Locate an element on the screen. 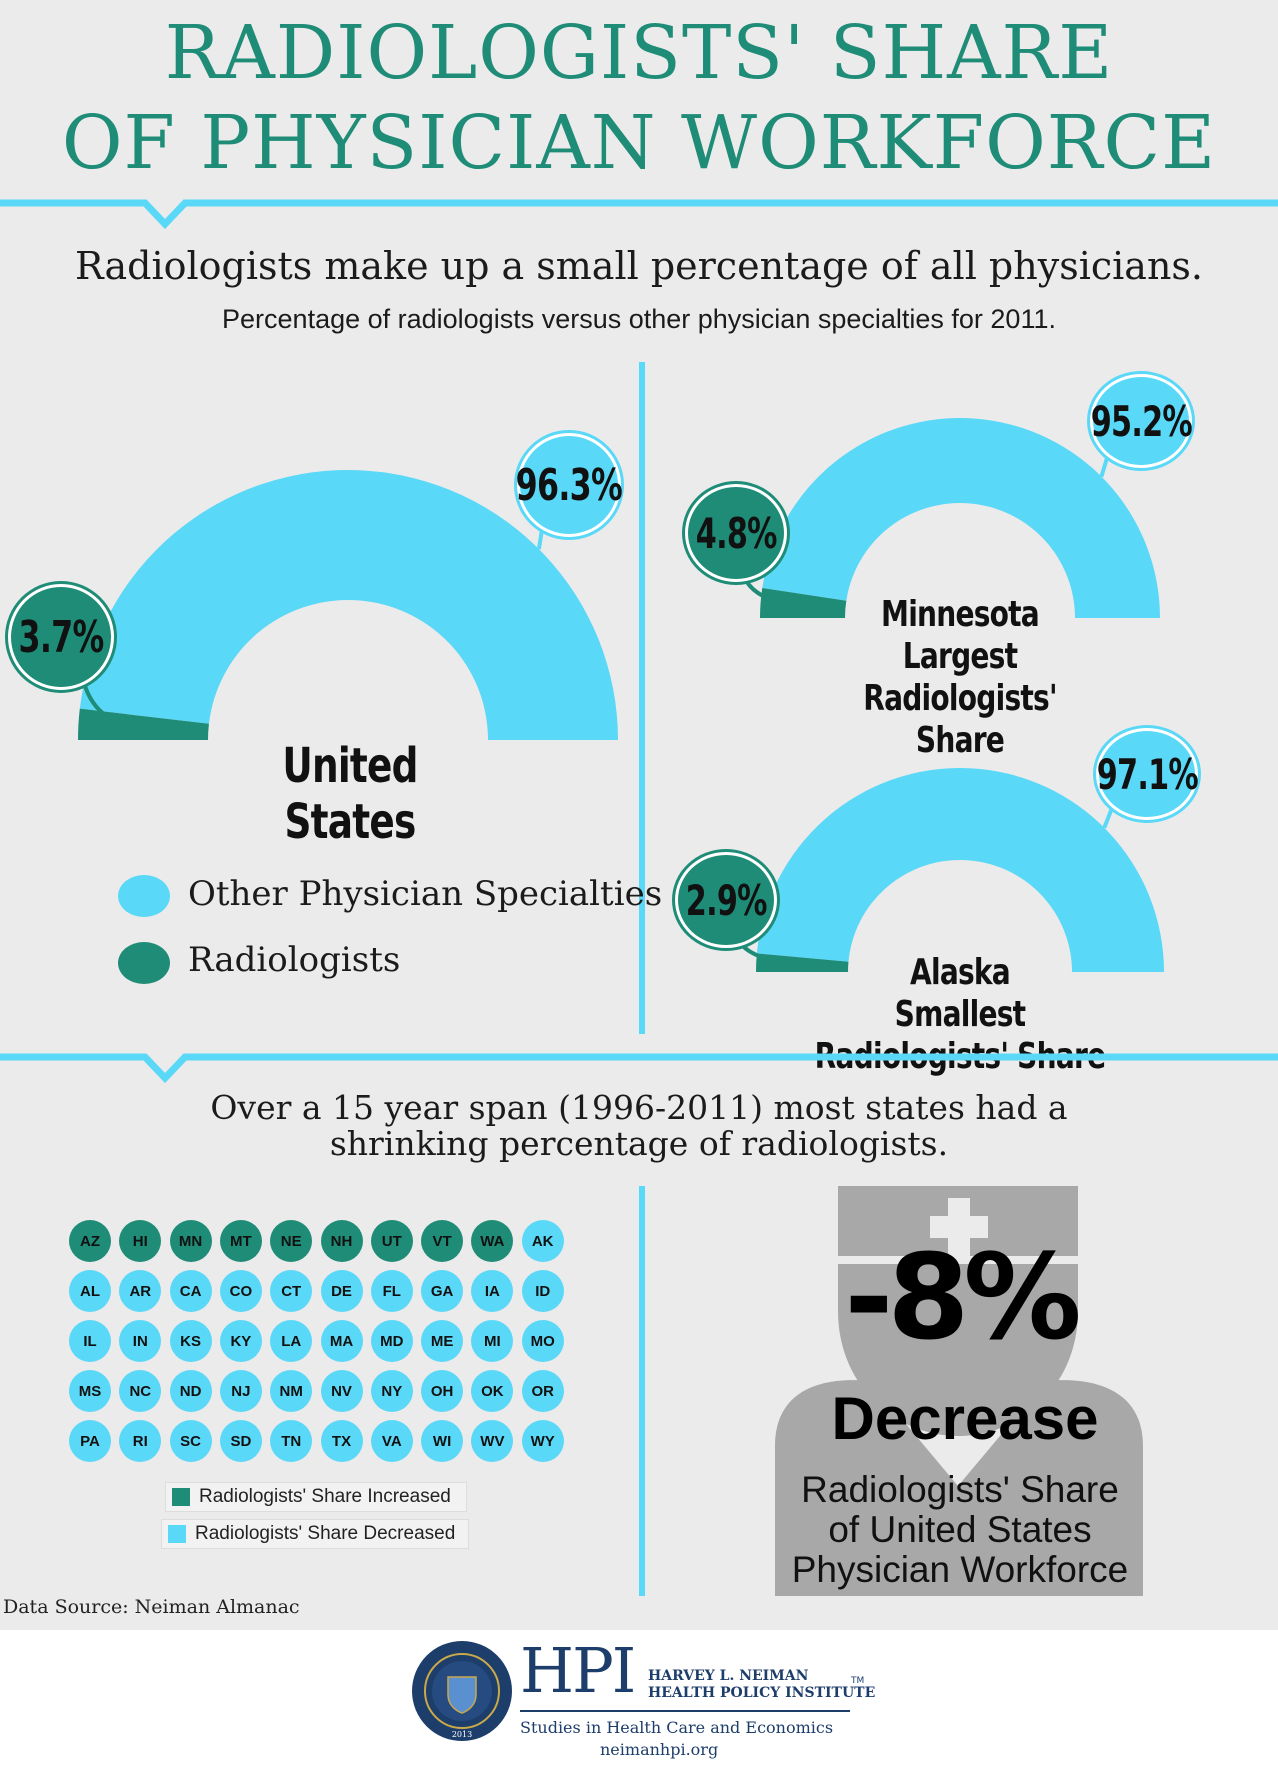 The image size is (1278, 1778). state-pa: PA is located at coordinates (90, 1441).